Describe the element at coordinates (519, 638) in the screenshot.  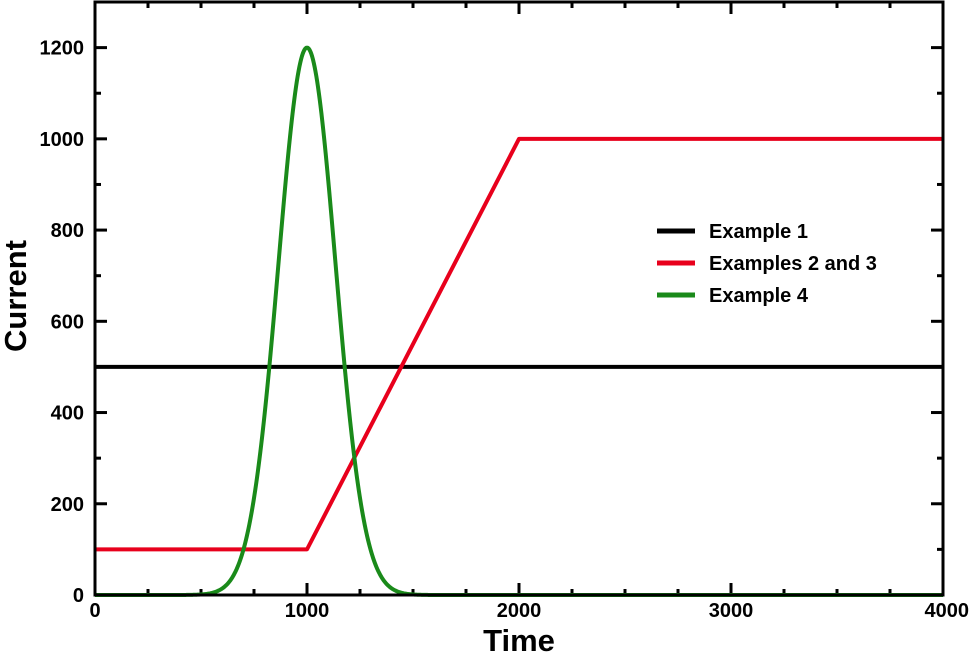
I see `x-axis-title: Time` at that location.